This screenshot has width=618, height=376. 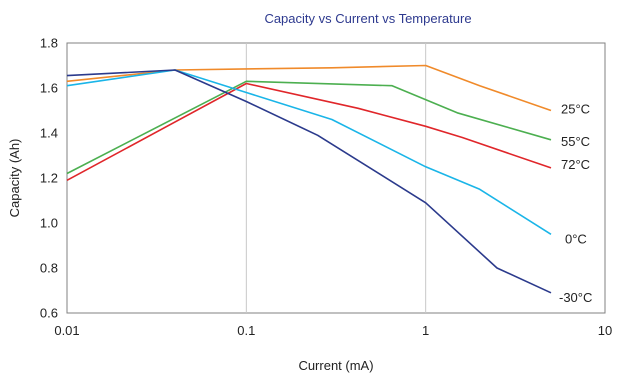 I want to click on series-label: 72°C, so click(x=575, y=164).